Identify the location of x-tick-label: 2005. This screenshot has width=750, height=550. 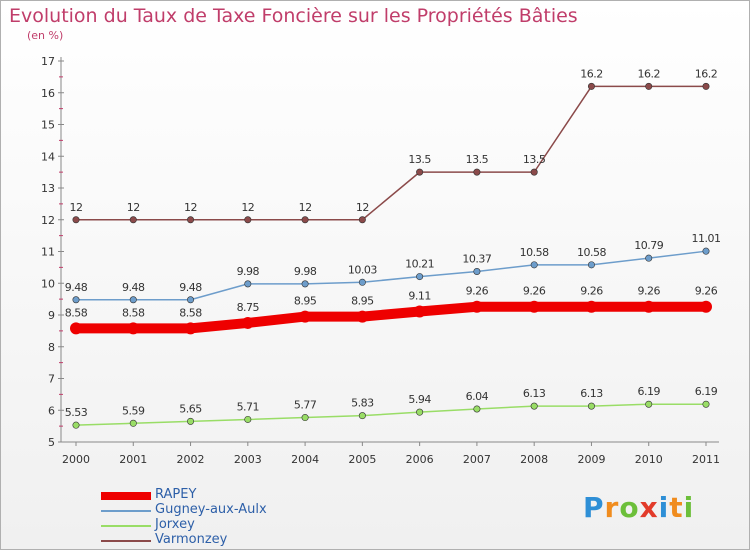
(362, 459).